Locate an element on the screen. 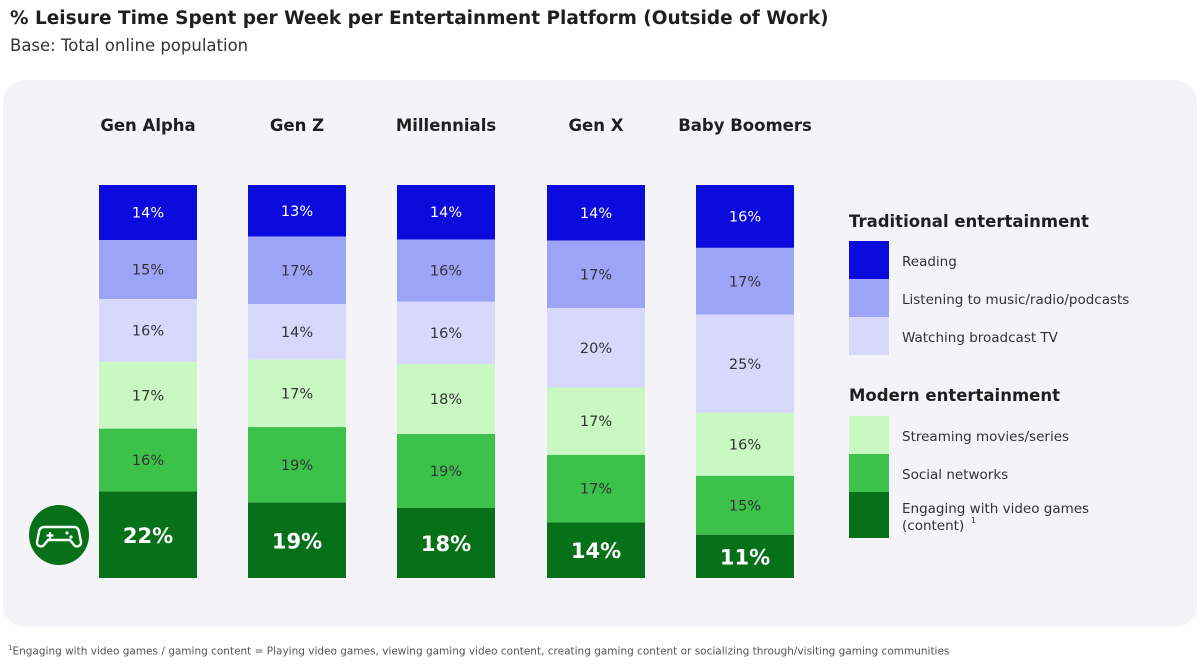 This screenshot has height=665, width=1200. legend-label: Reading is located at coordinates (929, 262).